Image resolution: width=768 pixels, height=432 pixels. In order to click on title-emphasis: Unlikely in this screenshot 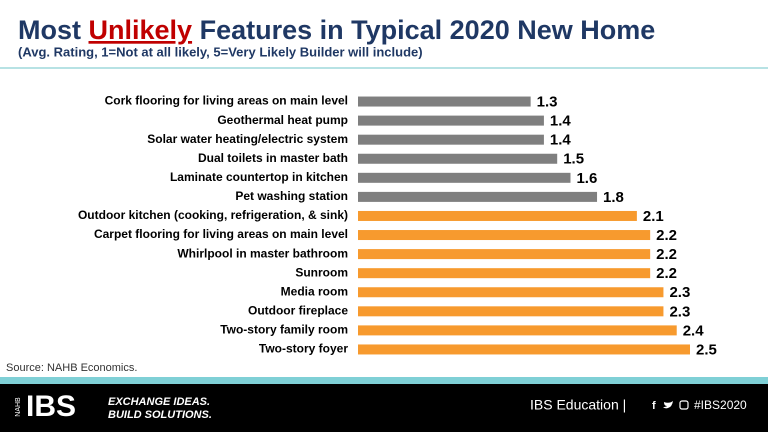, I will do `click(141, 30)`.